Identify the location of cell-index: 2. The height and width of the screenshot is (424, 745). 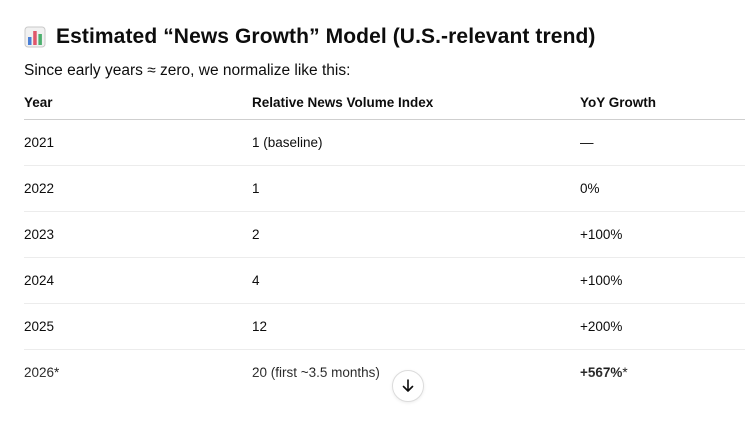
(256, 234).